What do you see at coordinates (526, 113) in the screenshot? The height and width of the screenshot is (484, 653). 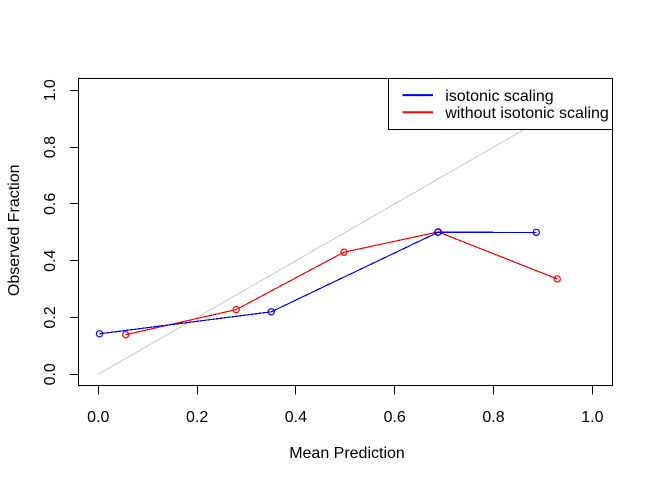 I see `svg-text: without isotonic scaling` at bounding box center [526, 113].